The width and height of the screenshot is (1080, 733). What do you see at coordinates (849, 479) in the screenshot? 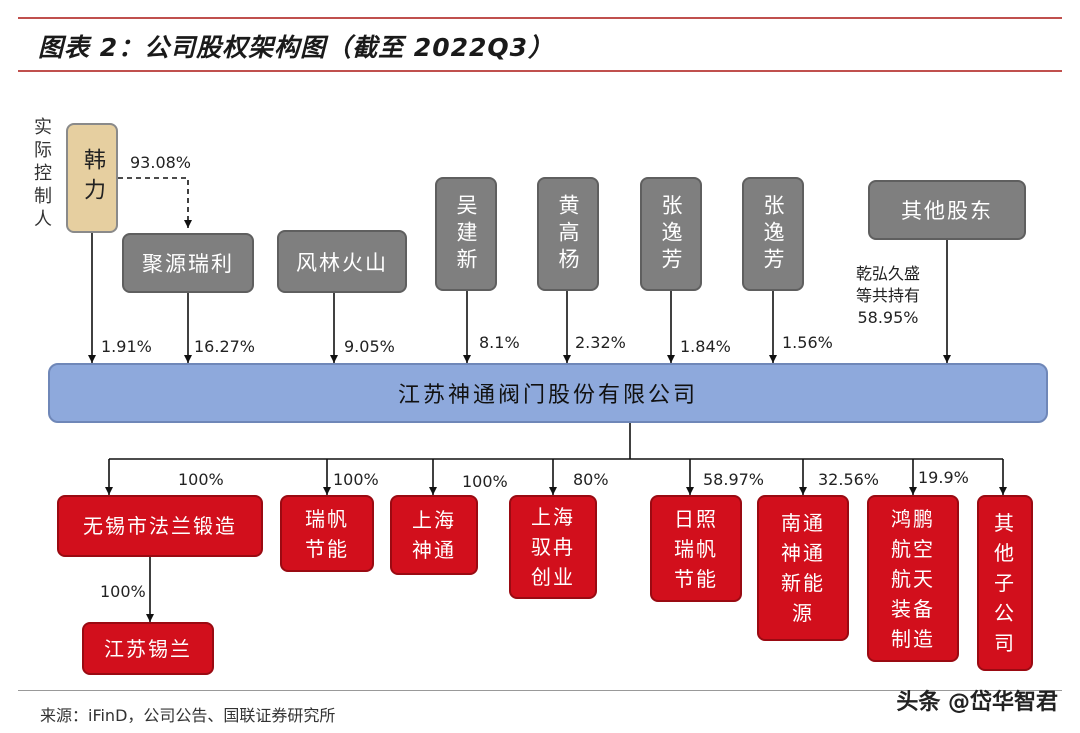
I see `pct-sub-nantong: 32.56%` at bounding box center [849, 479].